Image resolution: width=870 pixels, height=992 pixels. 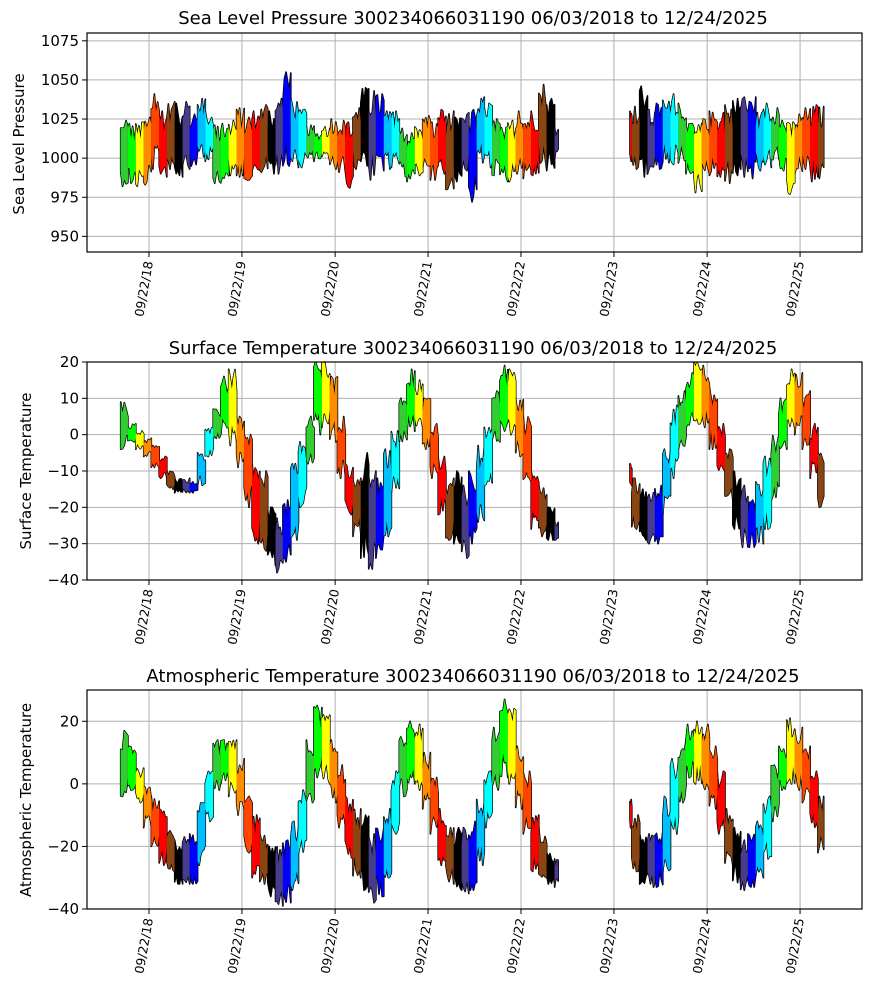 I want to click on y-ticks: 950 975 1000 1025 1050 1075, so click(x=64, y=138).